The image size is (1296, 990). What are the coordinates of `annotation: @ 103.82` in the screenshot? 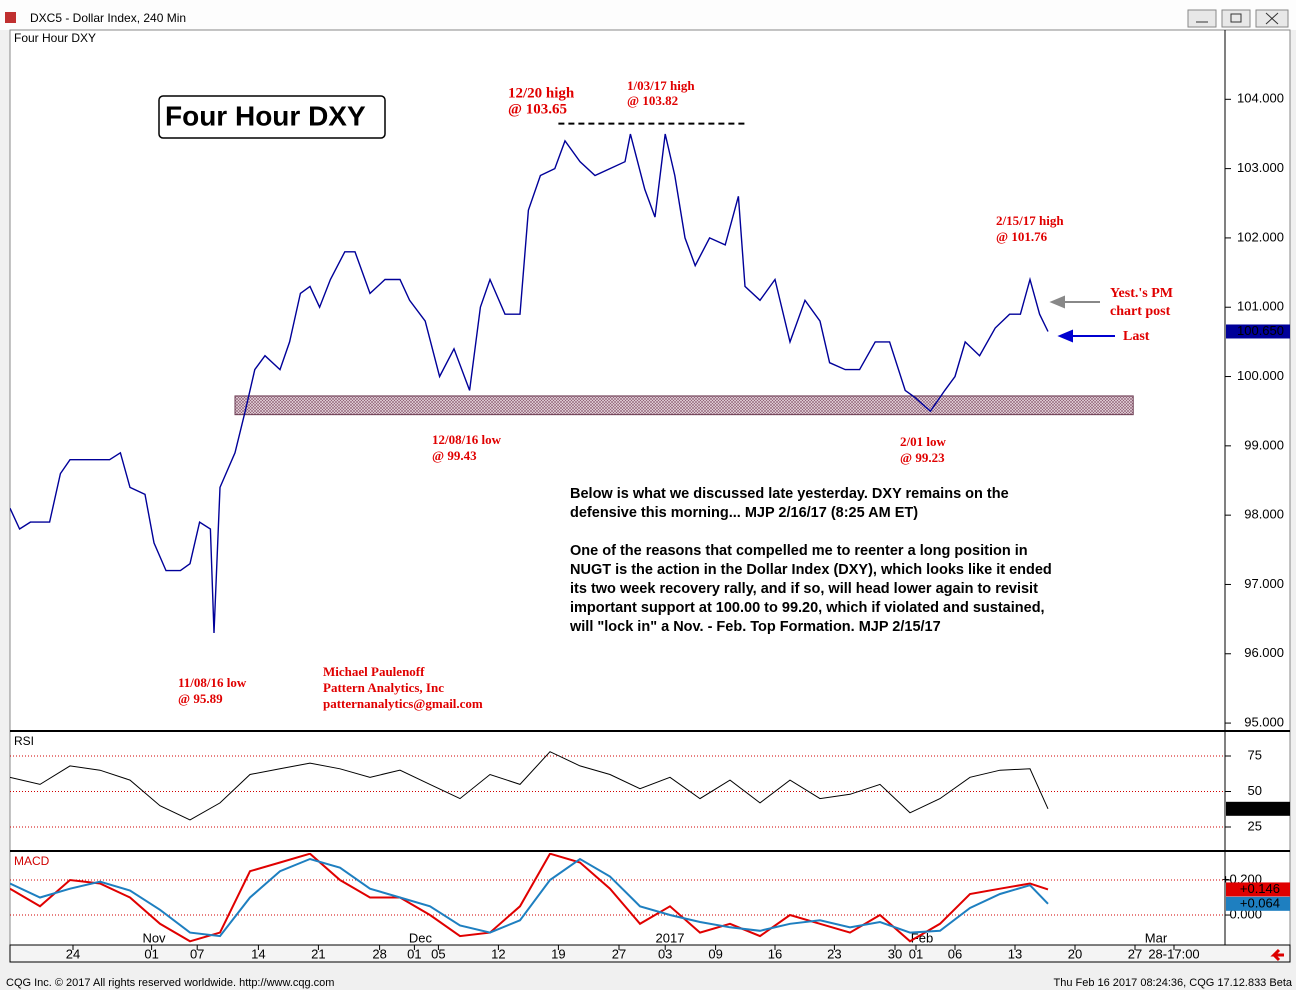 It's located at (652, 100).